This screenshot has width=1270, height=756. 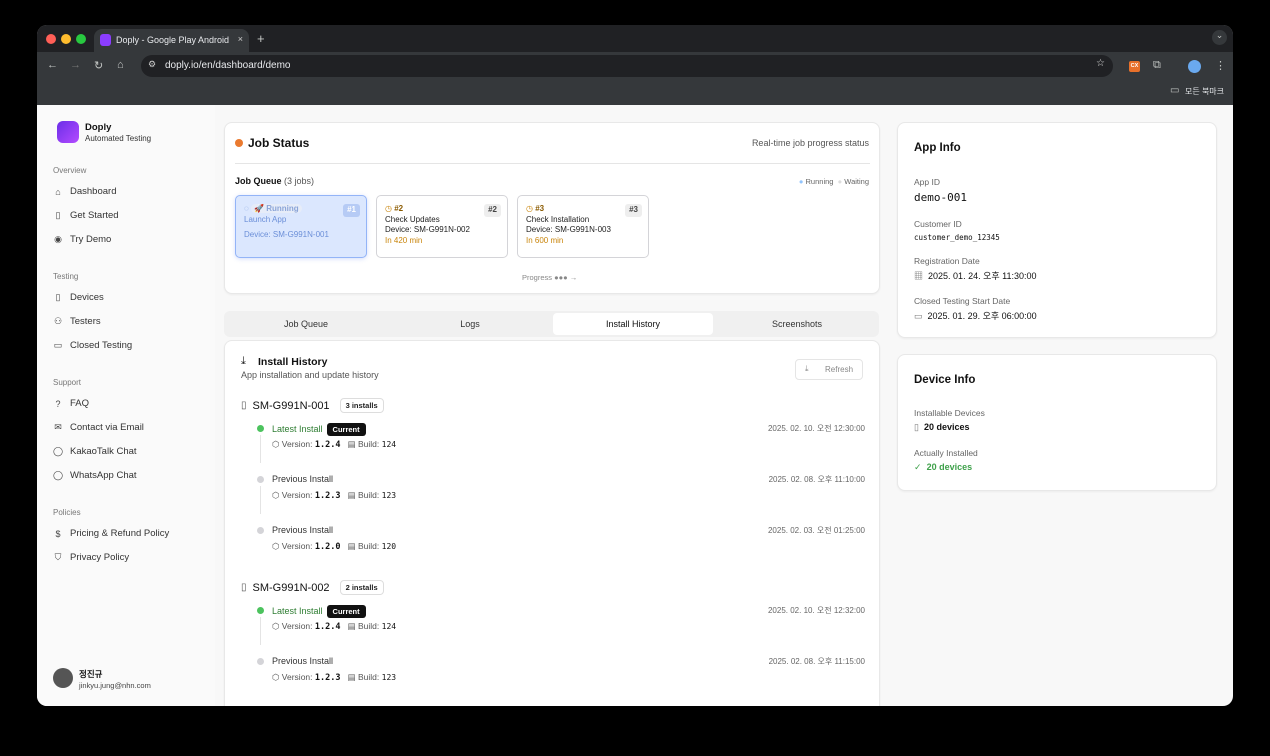 I want to click on device-name: SM-G991N-001, so click(x=291, y=405).